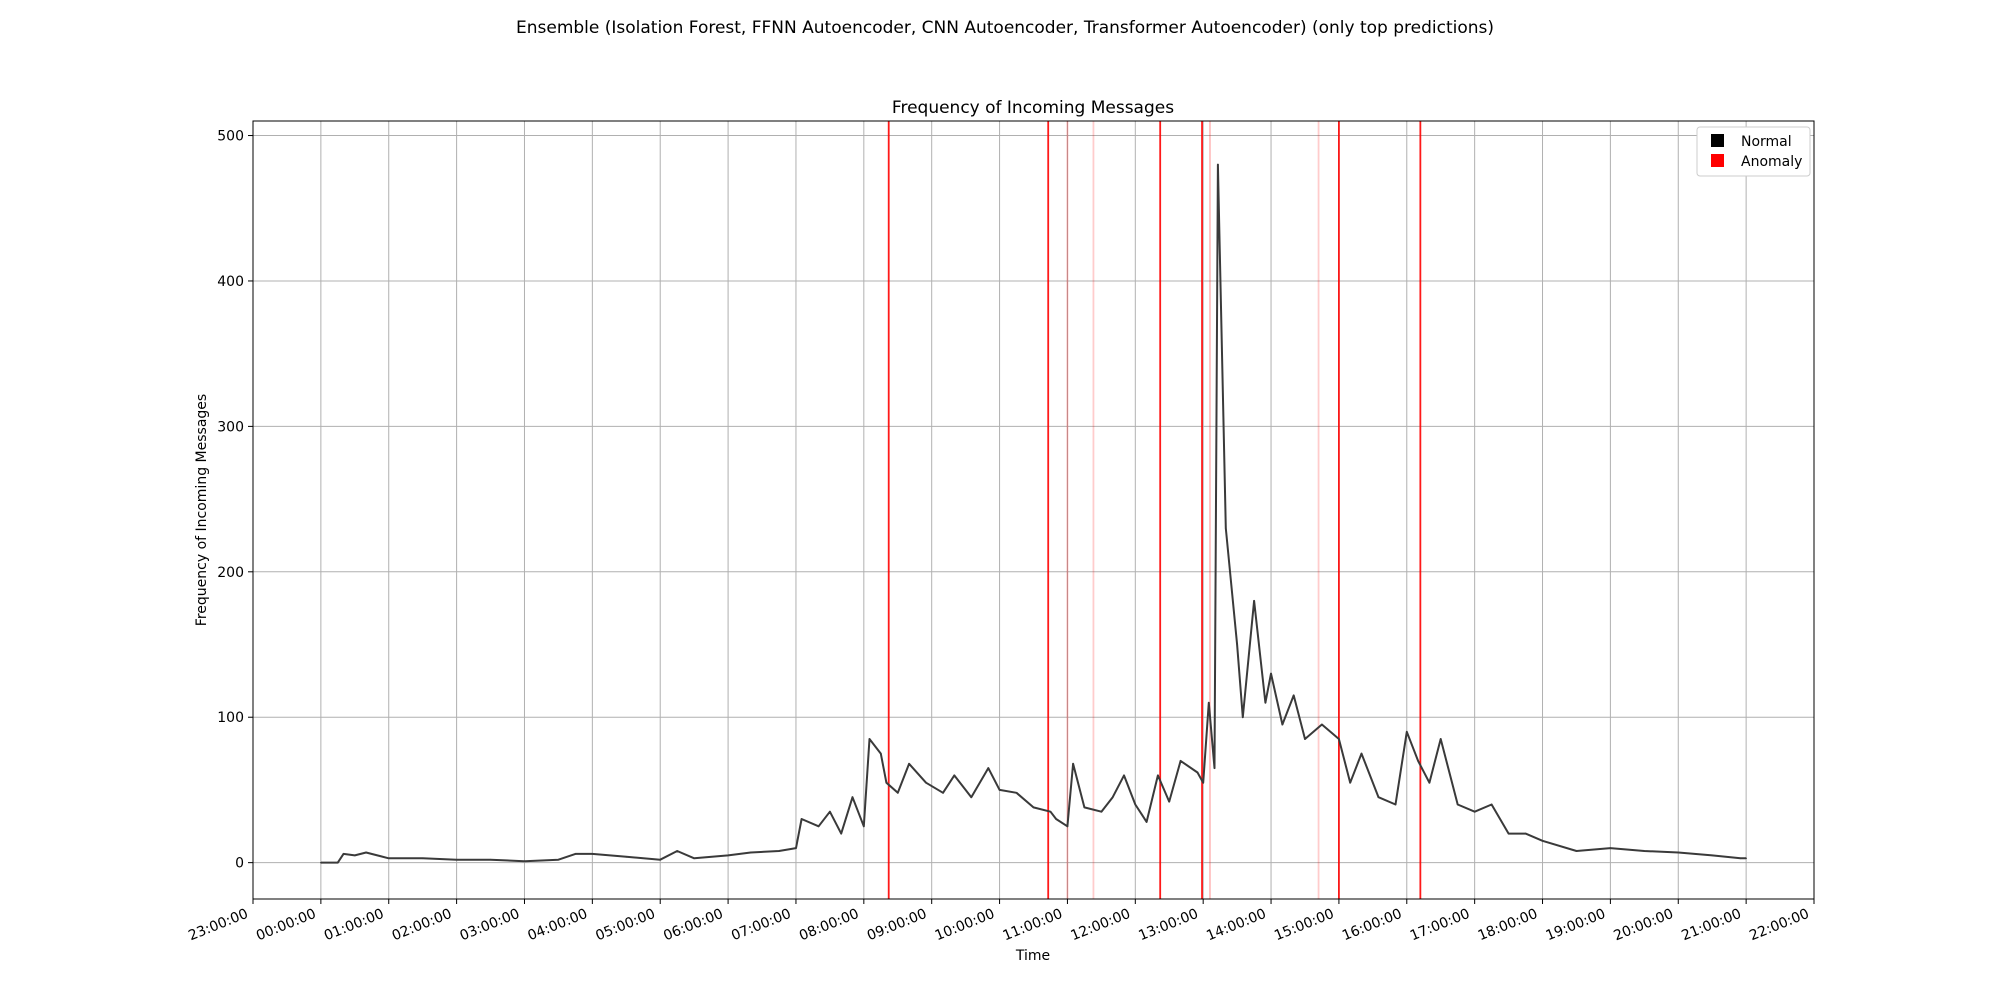 This screenshot has height=1000, width=2000. What do you see at coordinates (1033, 108) in the screenshot?
I see `chart-title: Frequency of Incoming Messages` at bounding box center [1033, 108].